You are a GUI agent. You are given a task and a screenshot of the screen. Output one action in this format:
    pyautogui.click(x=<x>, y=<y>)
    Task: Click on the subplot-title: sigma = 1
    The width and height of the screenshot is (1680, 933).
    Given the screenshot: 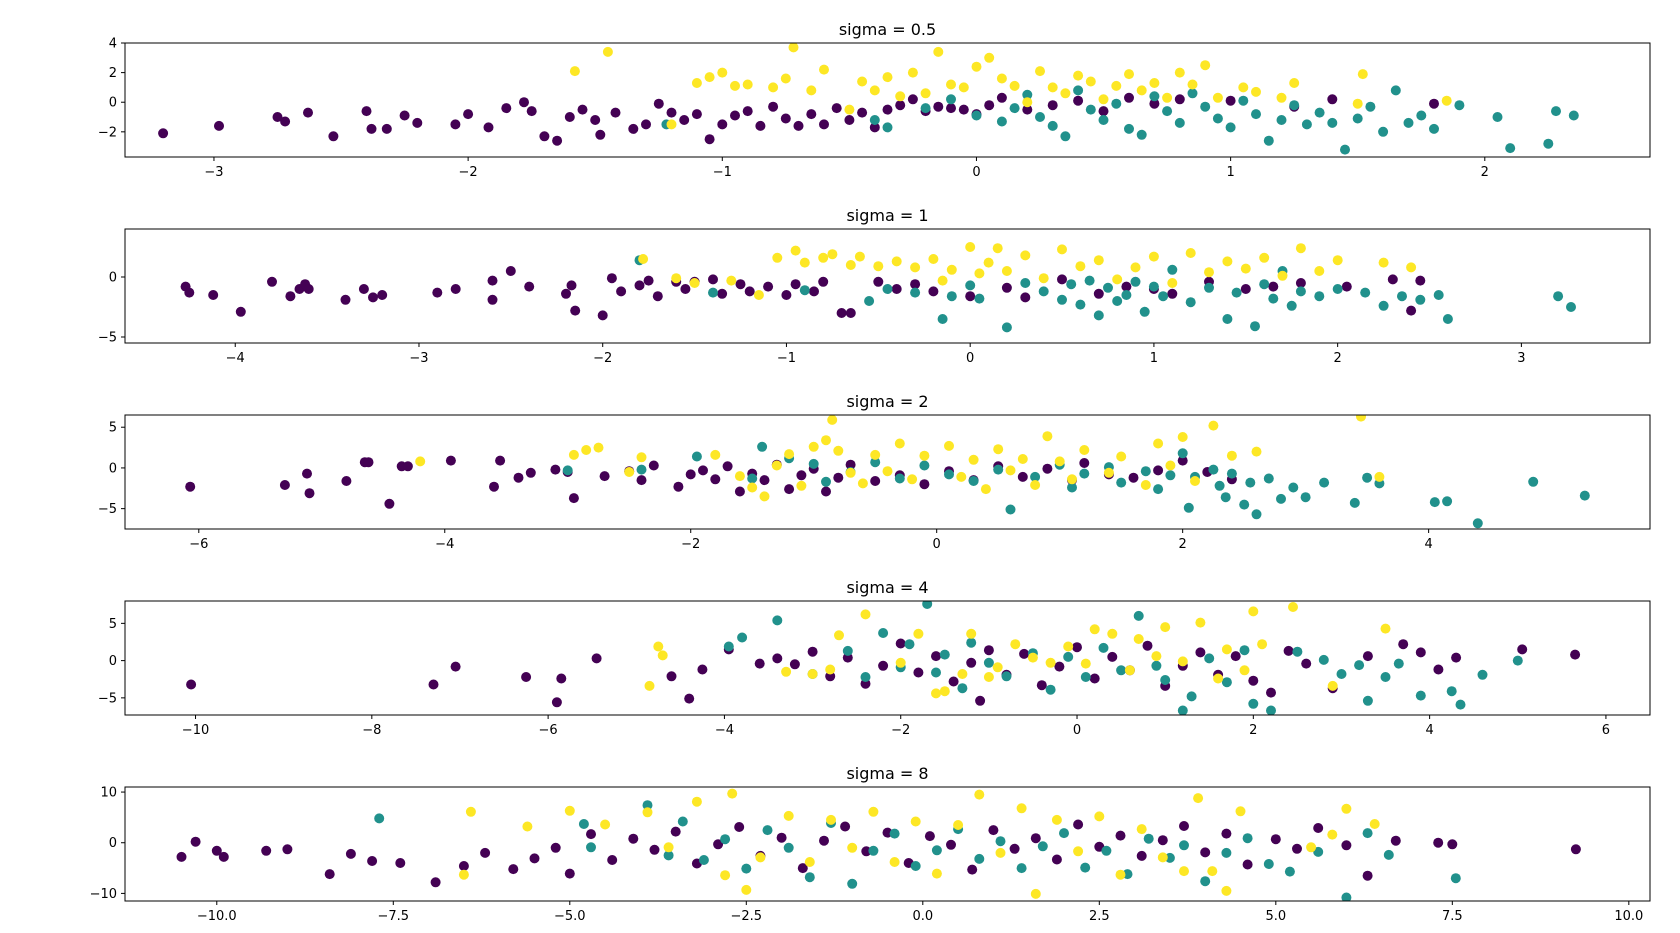 What is the action you would take?
    pyautogui.click(x=887, y=215)
    